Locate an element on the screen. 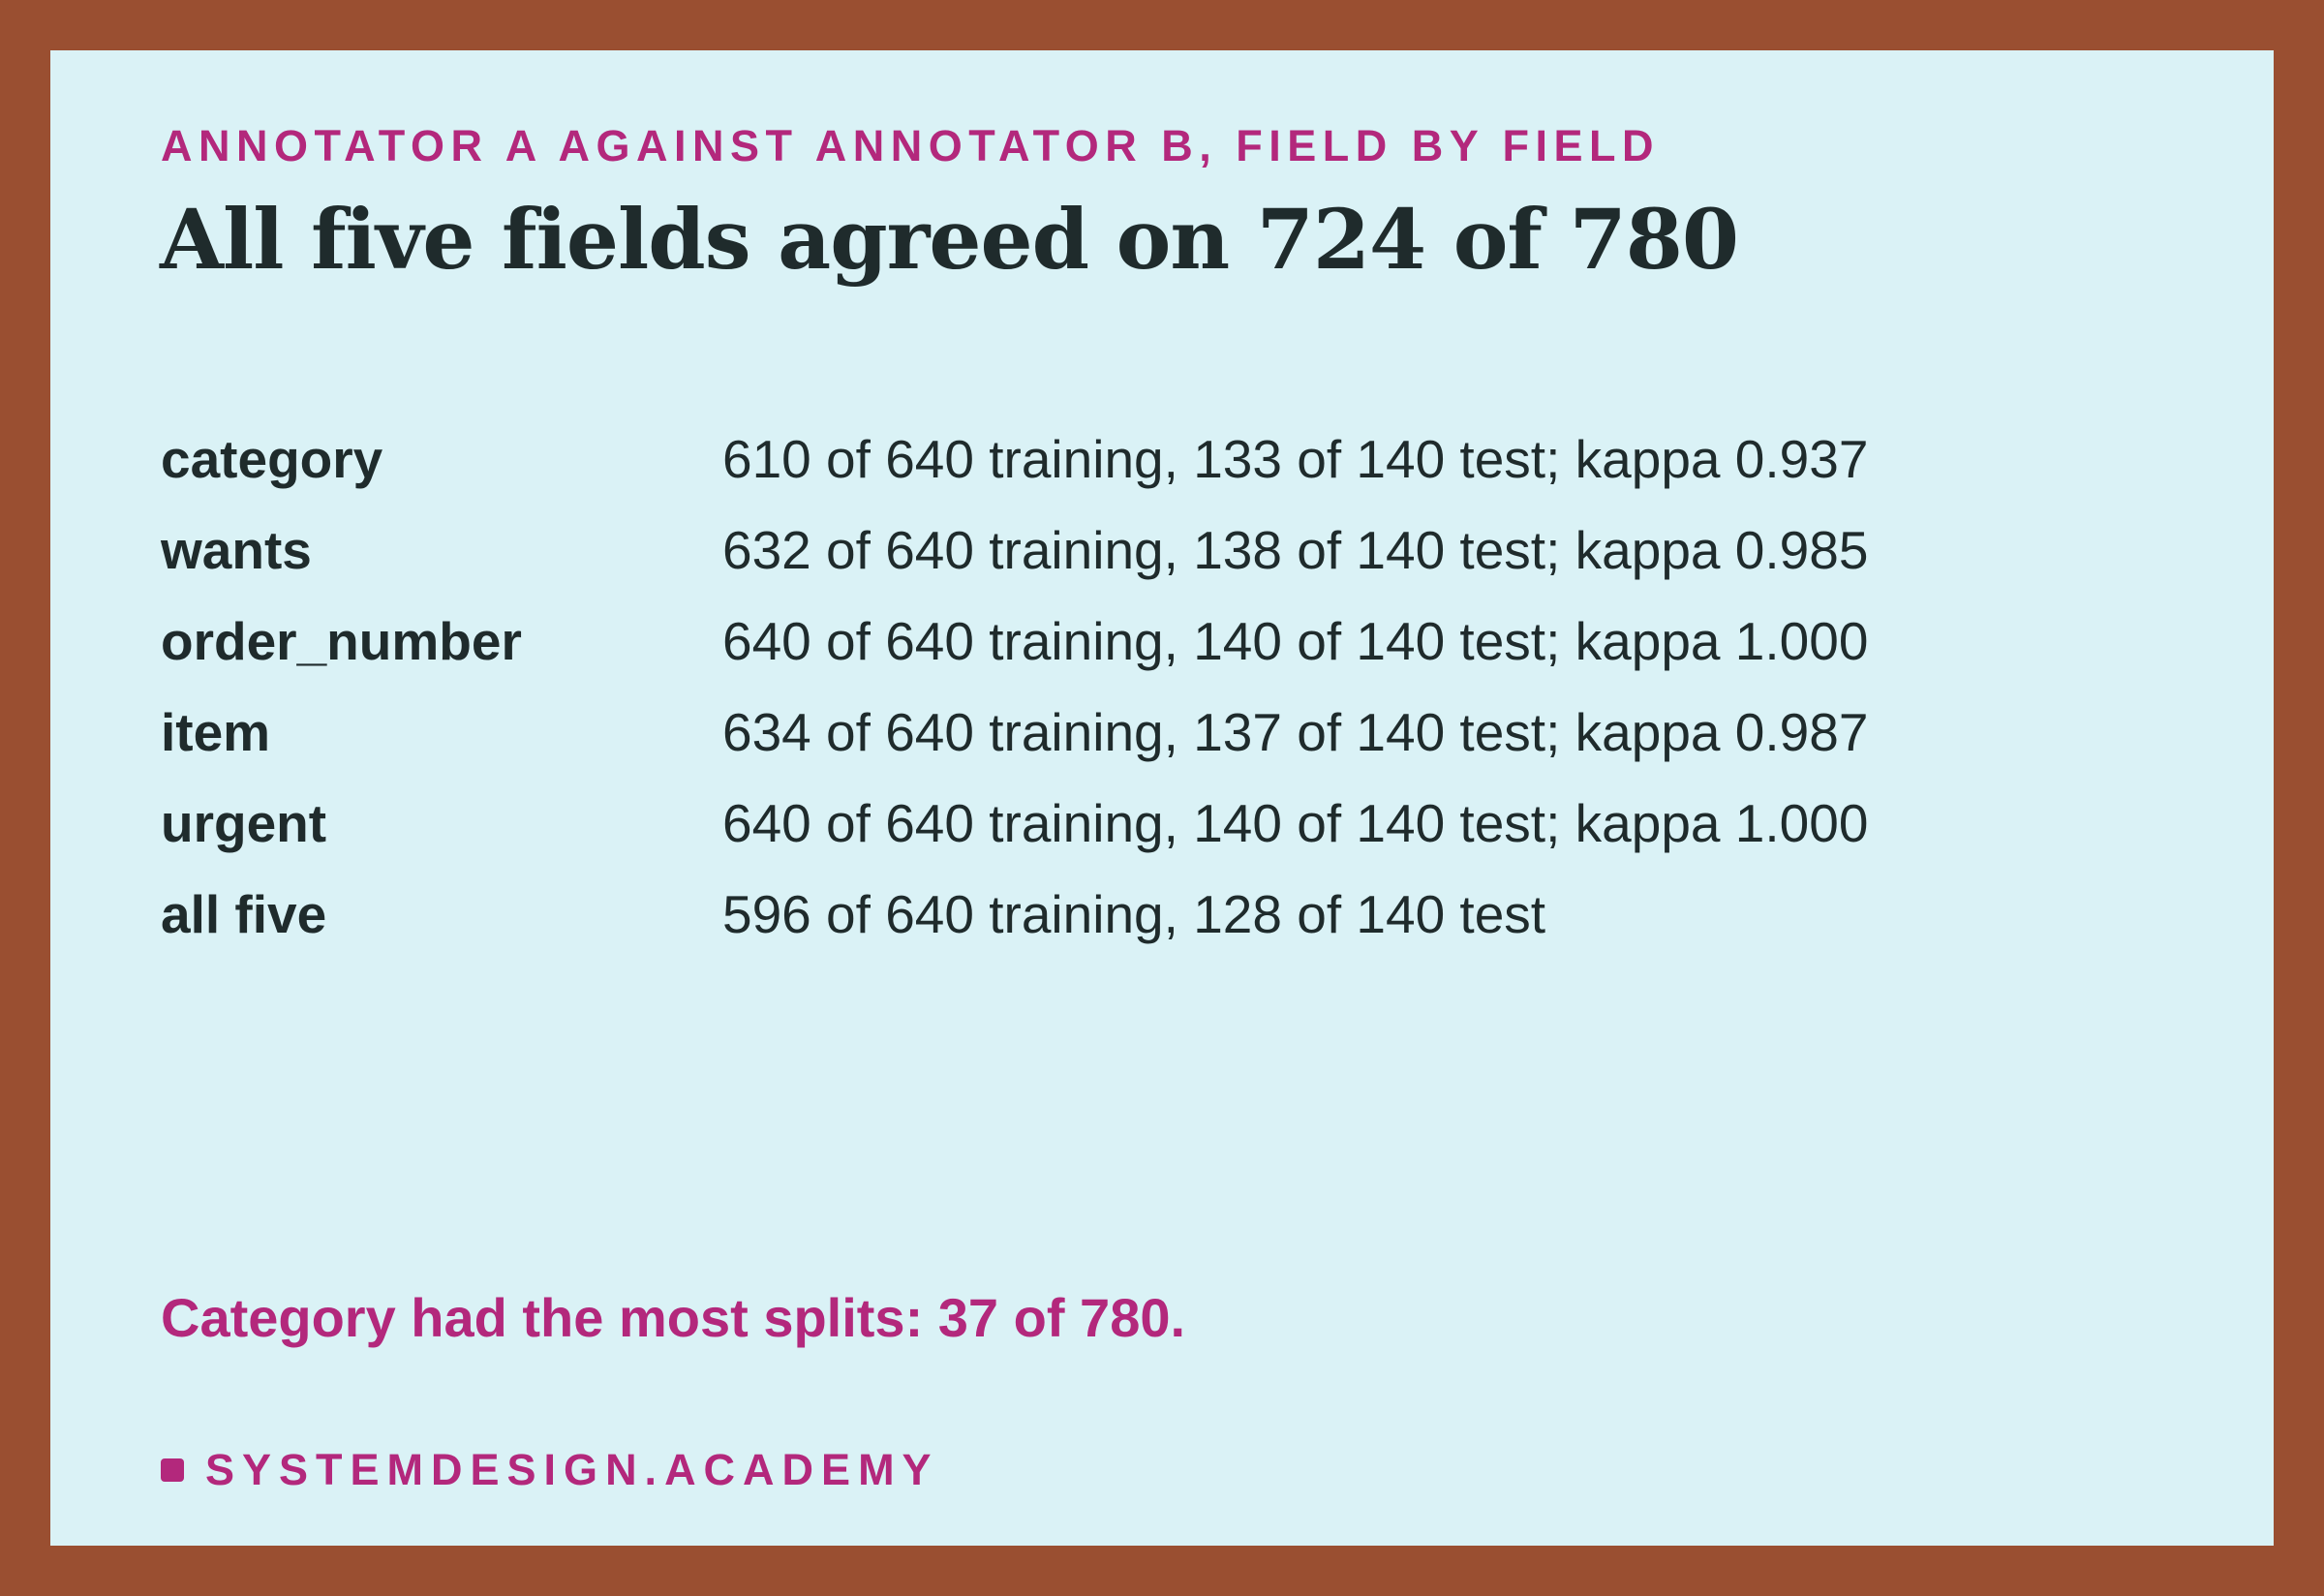 Image resolution: width=2324 pixels, height=1596 pixels. field-name: wants is located at coordinates (236, 550).